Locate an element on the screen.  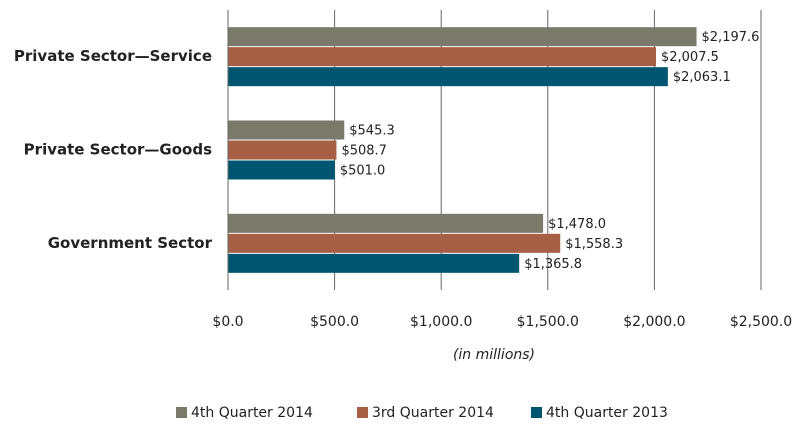
x-tick-label: $500.0 is located at coordinates (334, 322).